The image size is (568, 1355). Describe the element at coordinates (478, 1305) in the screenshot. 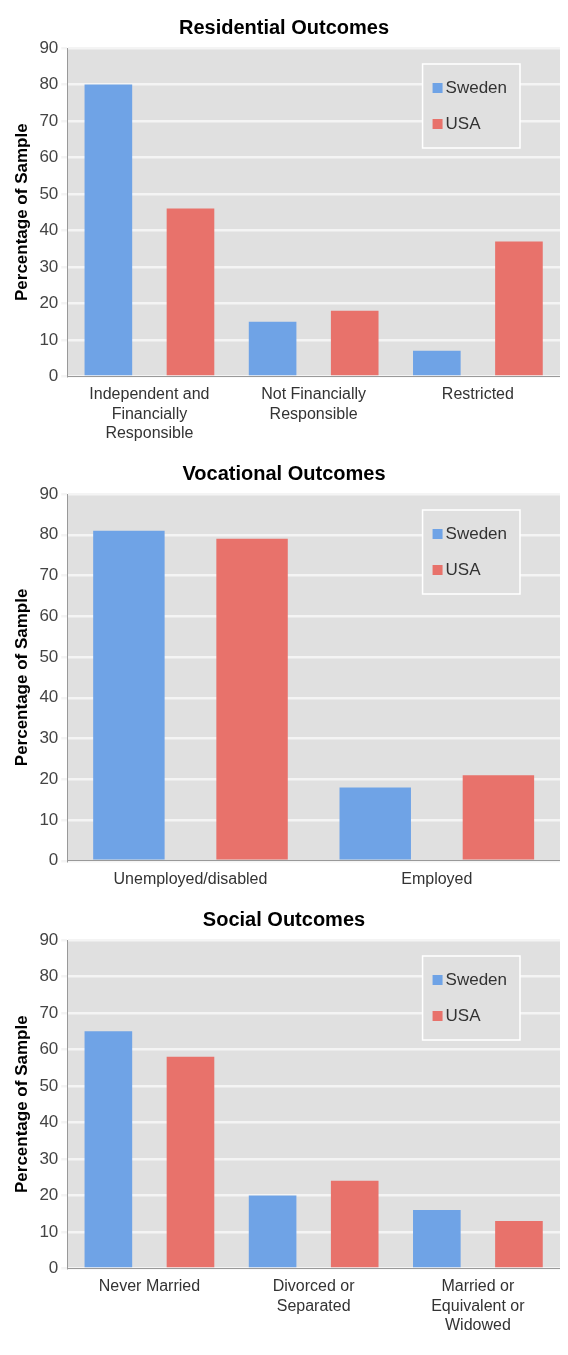

I see `x-tick-label: Married or Equivalent or Widowed` at that location.